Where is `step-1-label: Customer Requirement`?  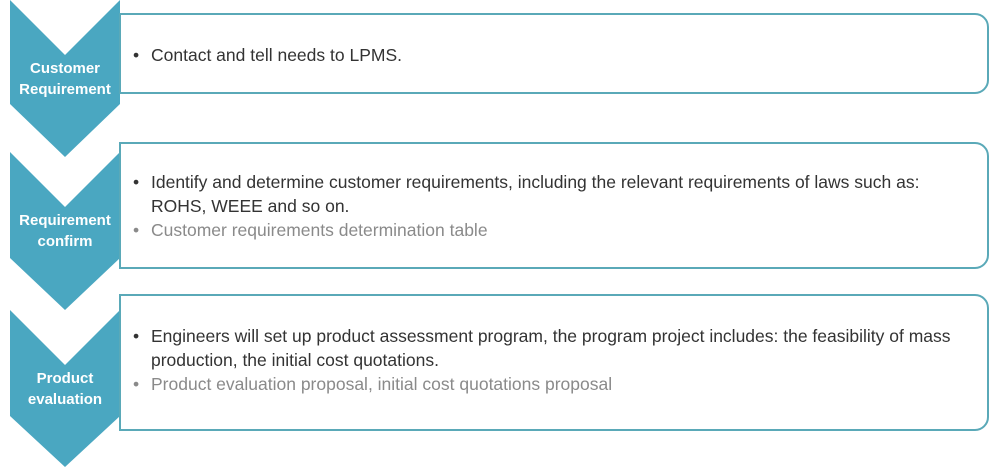 step-1-label: Customer Requirement is located at coordinates (65, 79).